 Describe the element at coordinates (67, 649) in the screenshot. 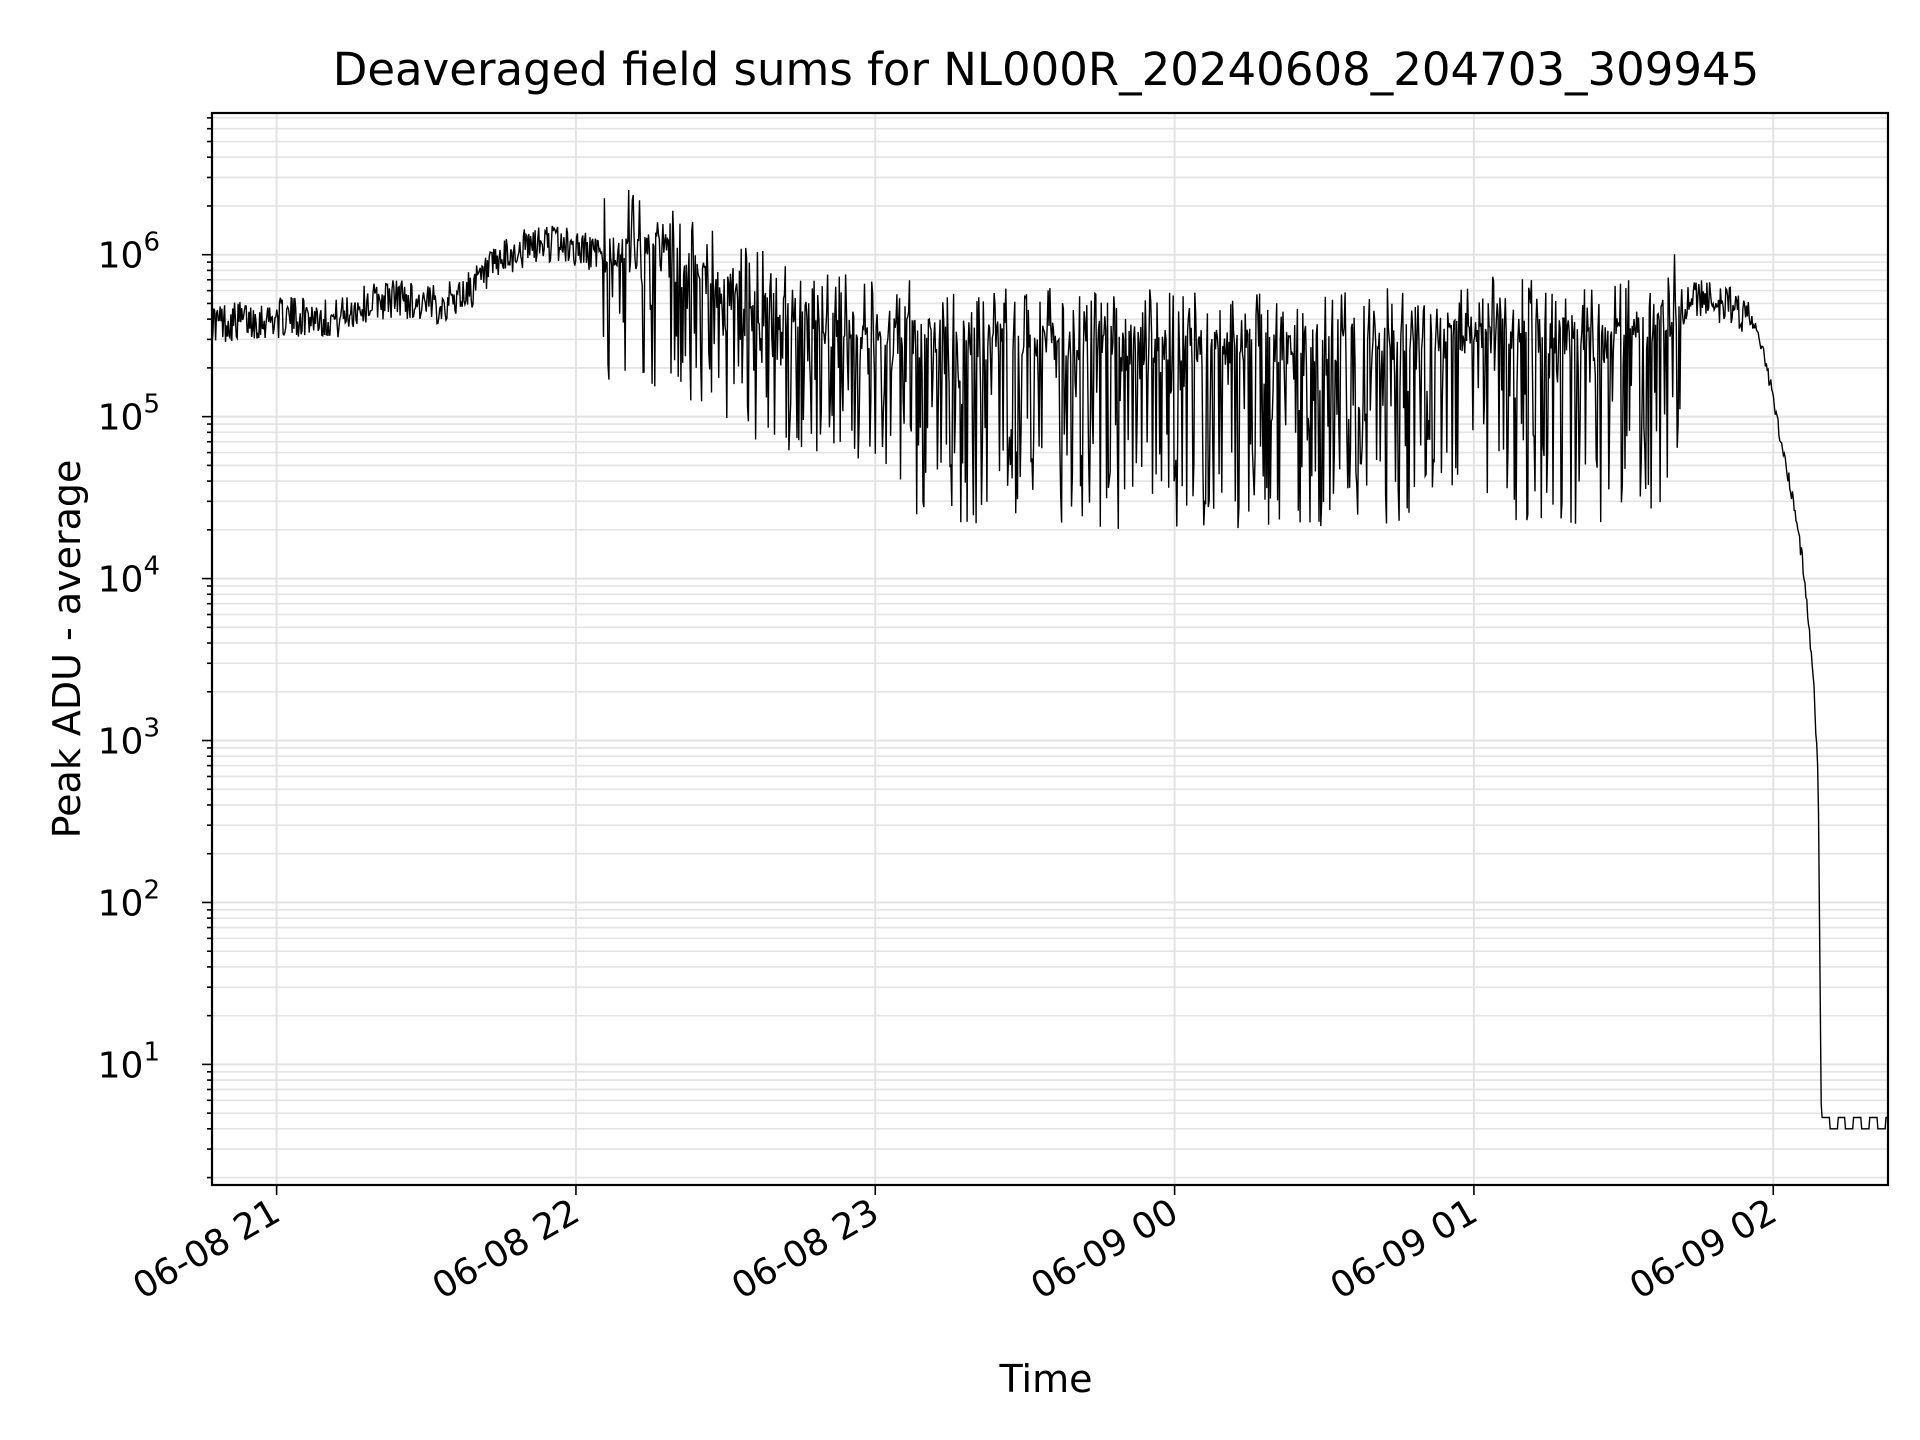

I see `y-axis-label: Peak ADU - average` at that location.